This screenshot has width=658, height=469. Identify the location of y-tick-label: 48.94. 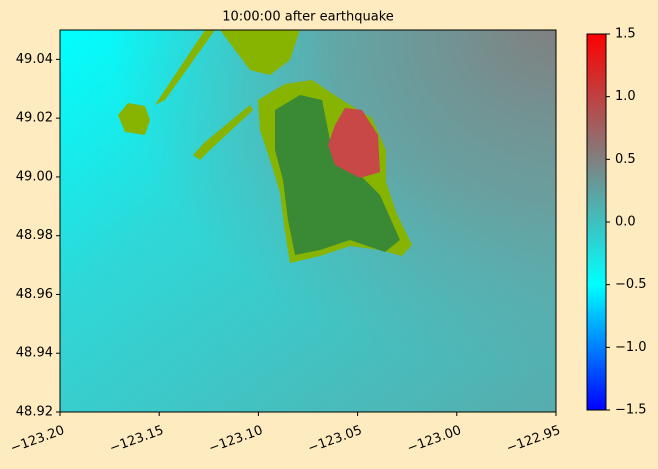
(34, 353).